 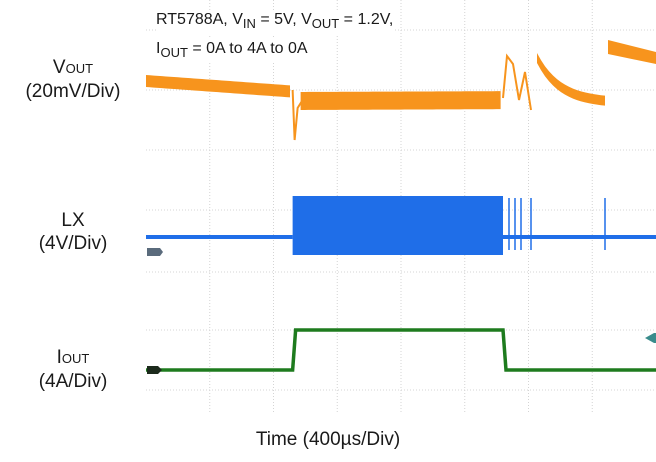 I want to click on vout-channel-label: VOUT (20mV/Div), so click(x=73, y=79).